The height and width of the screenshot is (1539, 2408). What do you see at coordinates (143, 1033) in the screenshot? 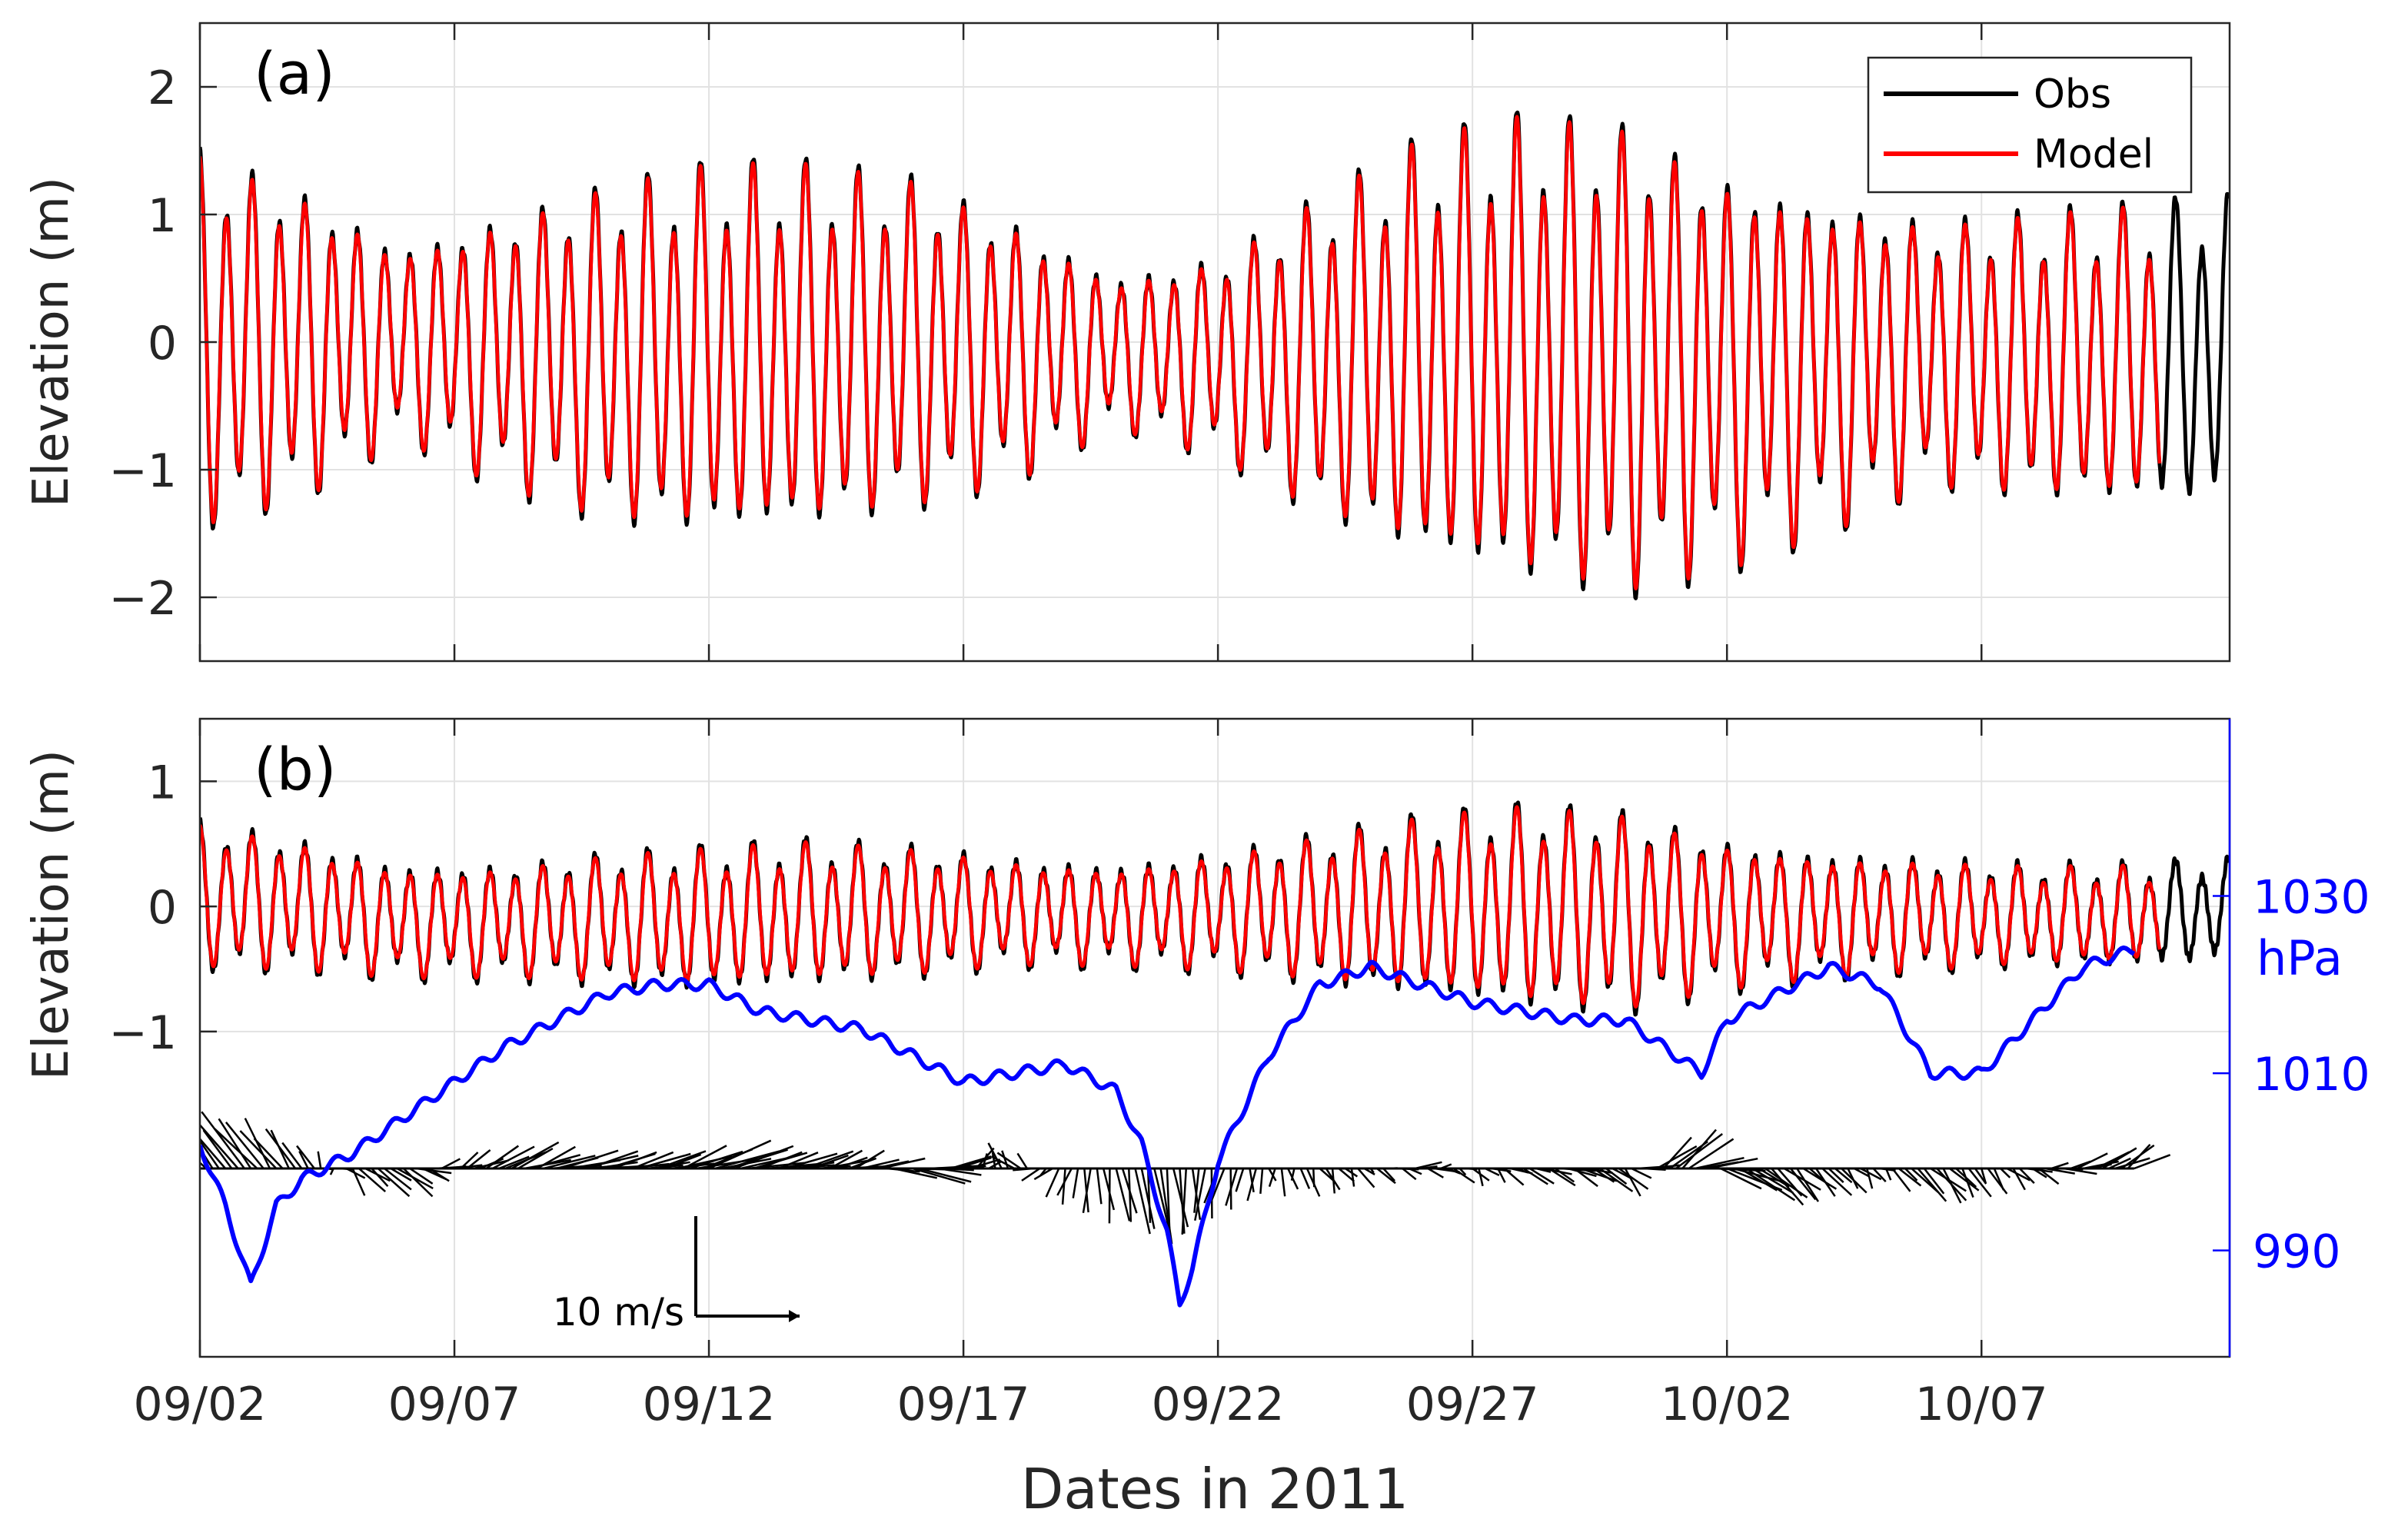
I see `panel-b-ytick-label-0: −1` at bounding box center [143, 1033].